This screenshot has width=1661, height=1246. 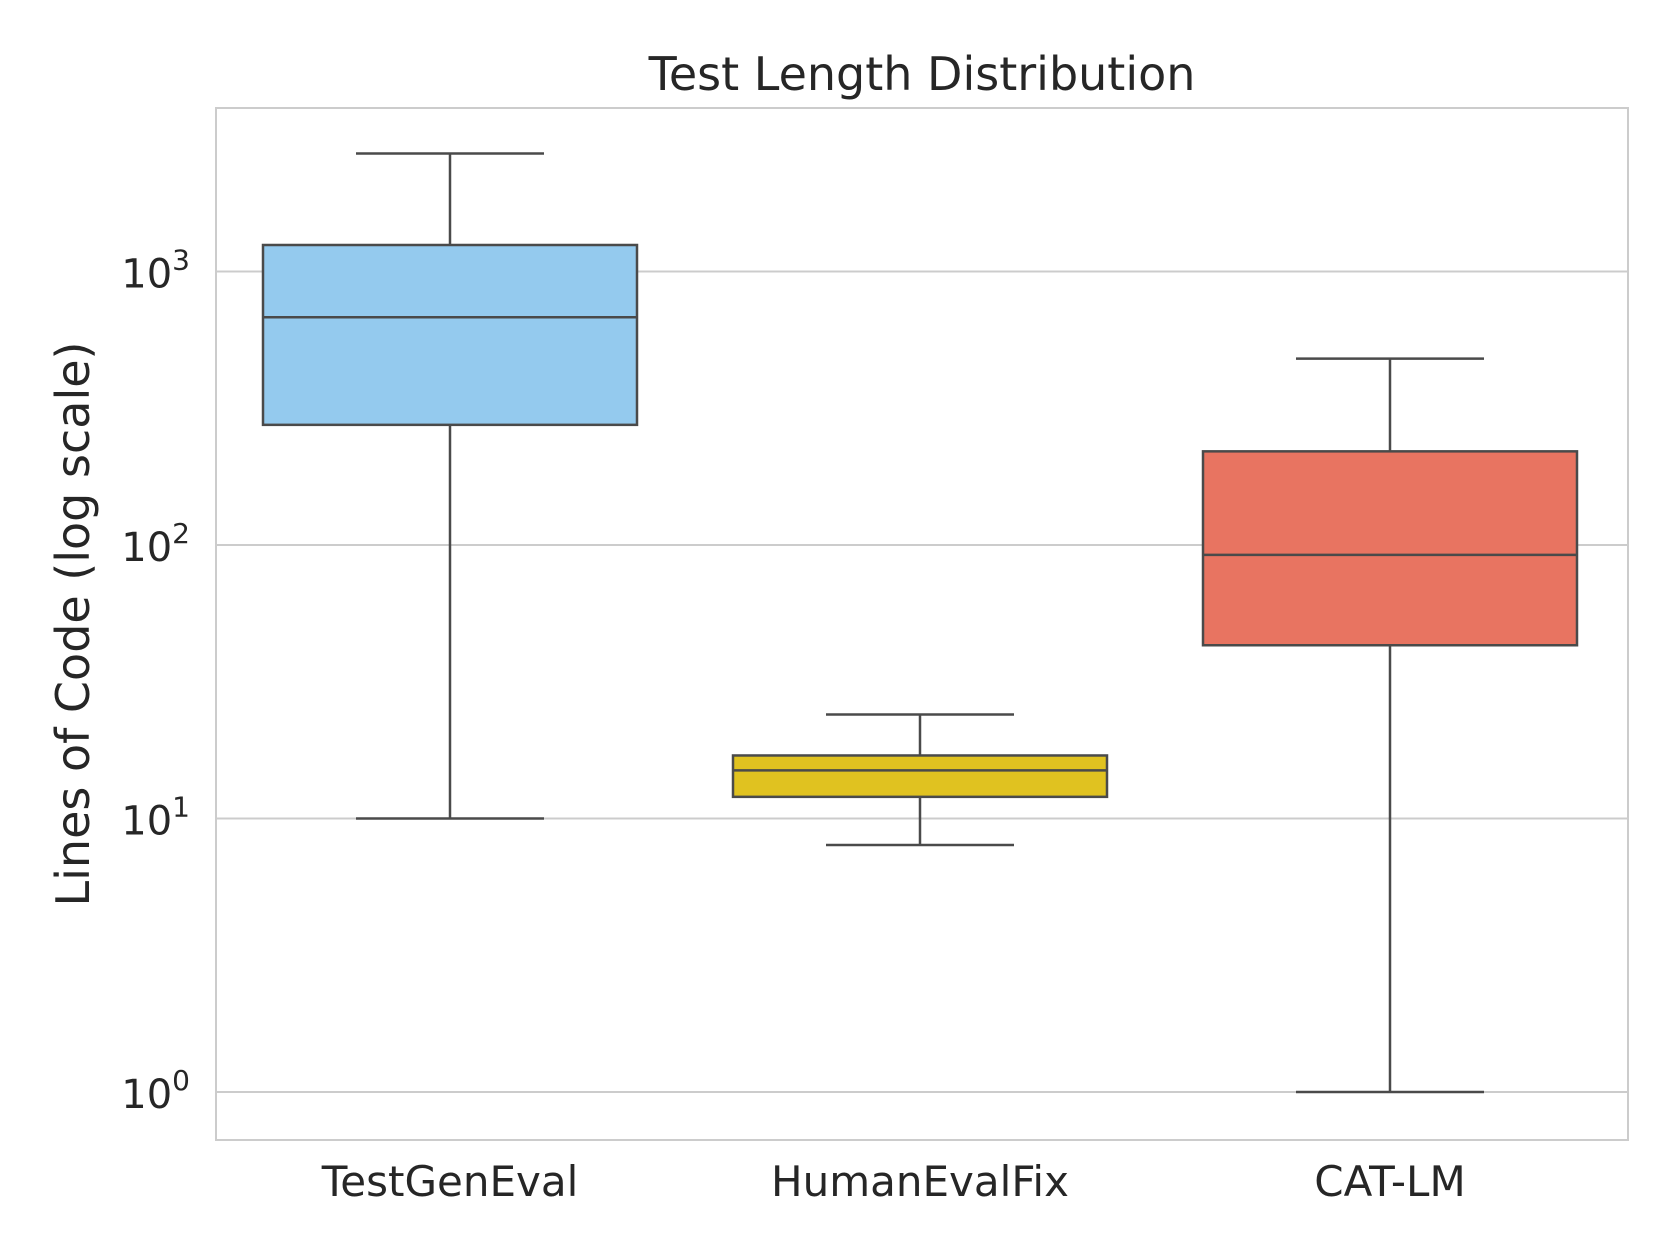 I want to click on x-tick-labels: TestGenEval HumanEvalFix CAT-LM, so click(x=893, y=1181).